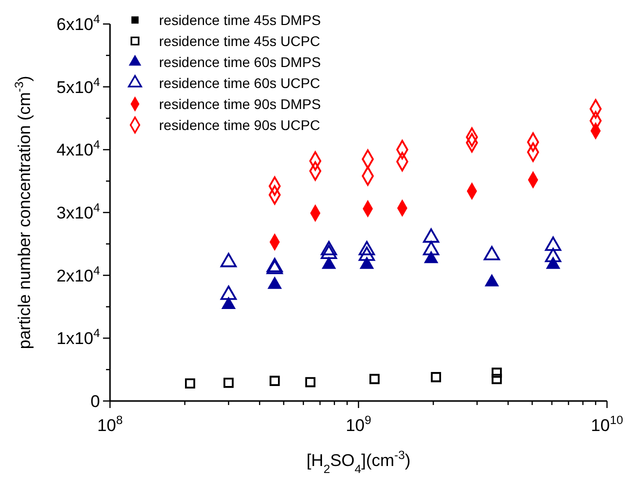  Describe the element at coordinates (239, 41) in the screenshot. I see `legend-label: residence time 45s UCPC` at that location.